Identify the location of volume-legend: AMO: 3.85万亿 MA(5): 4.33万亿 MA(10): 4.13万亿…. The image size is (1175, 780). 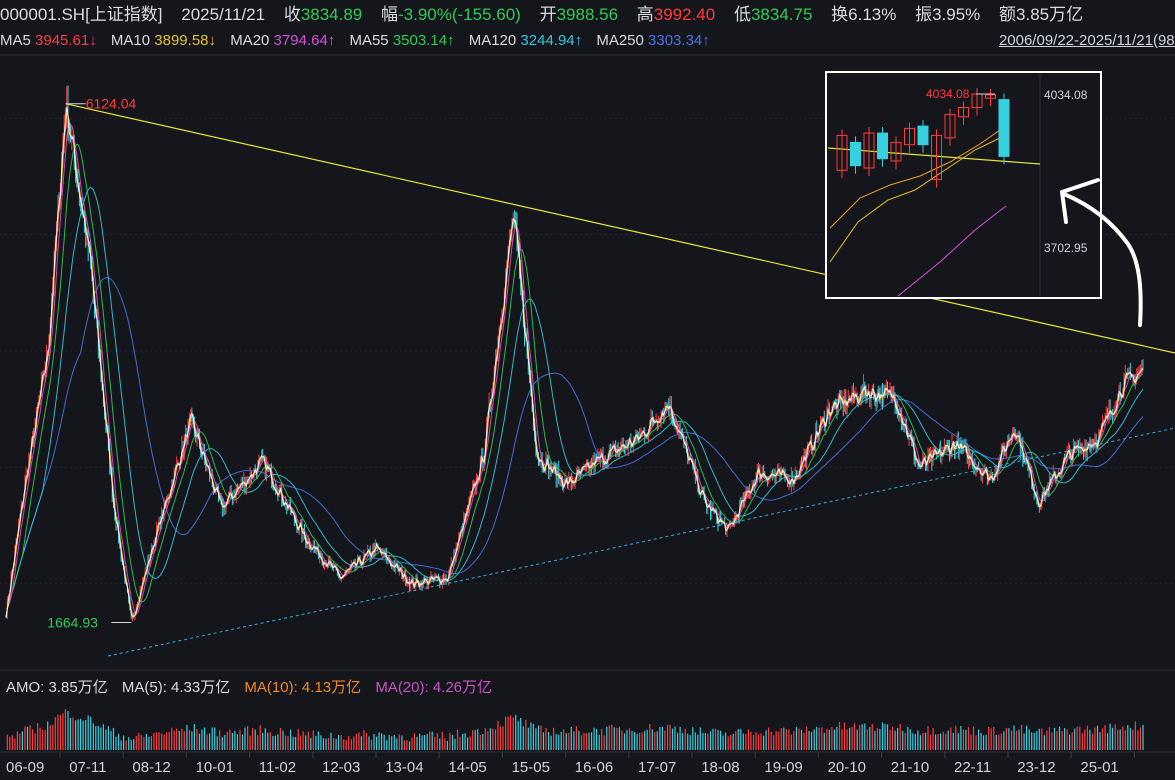
(254, 686).